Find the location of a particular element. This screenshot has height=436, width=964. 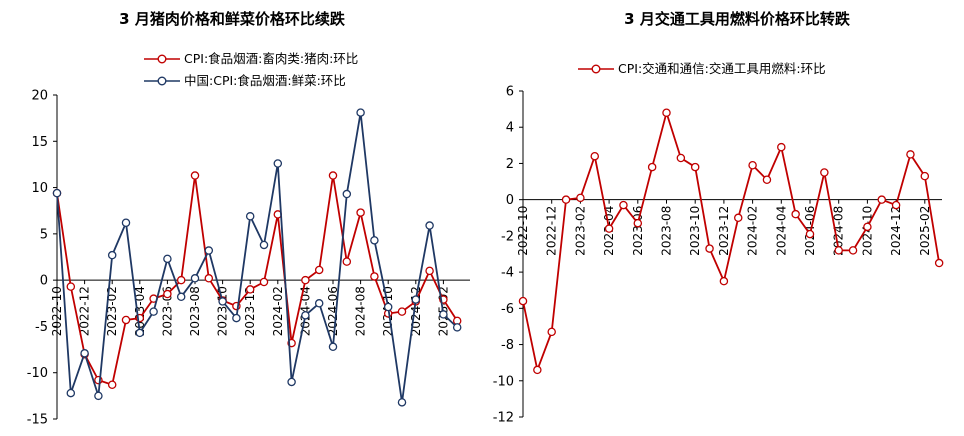

chart-left-x-tick-label: 2024-08 is located at coordinates (361, 311).